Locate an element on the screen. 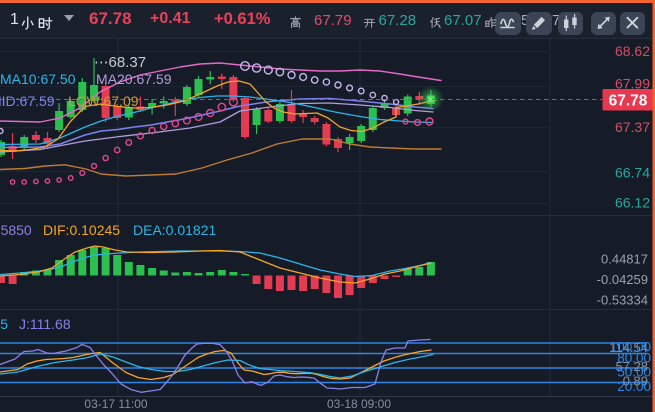  svg-text: 20.00 is located at coordinates (634, 386).